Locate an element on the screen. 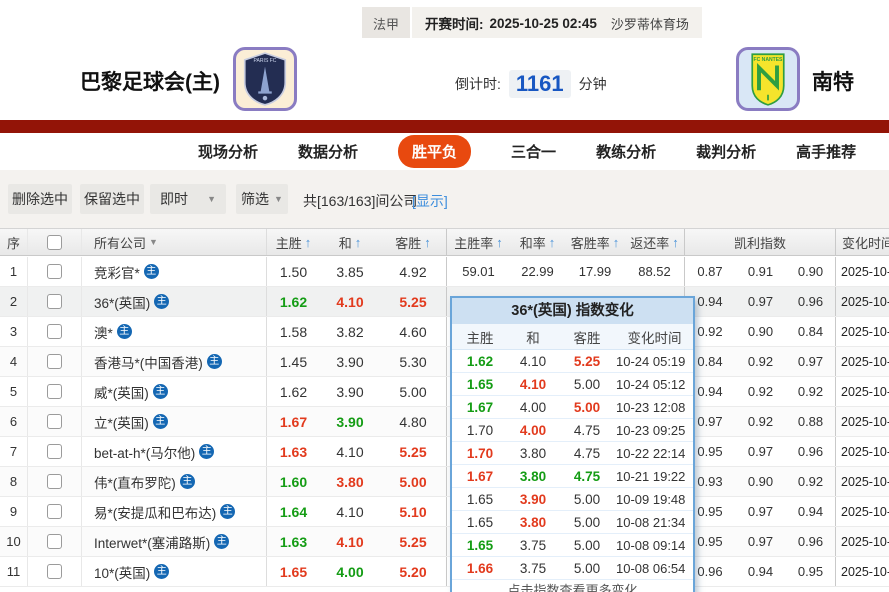 The width and height of the screenshot is (889, 592). col-home-odds: 主胜 ↑ is located at coordinates (293, 242).